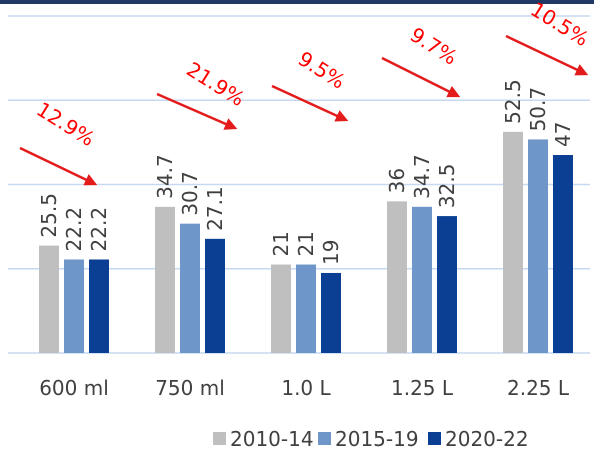 This screenshot has height=458, width=594. Describe the element at coordinates (434, 45) in the screenshot. I see `annotation: 9.7%` at that location.